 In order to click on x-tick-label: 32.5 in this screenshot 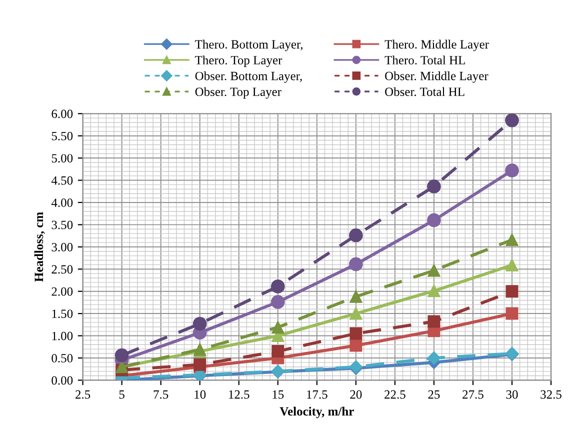, I will do `click(551, 394)`.